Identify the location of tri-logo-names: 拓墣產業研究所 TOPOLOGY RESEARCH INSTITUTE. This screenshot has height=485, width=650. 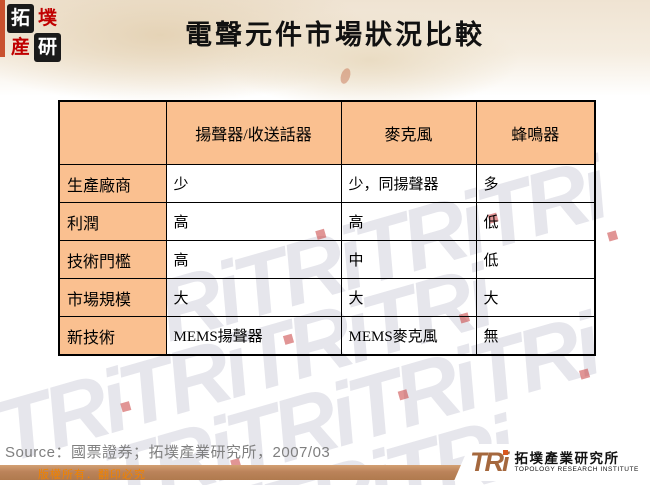
(576, 462).